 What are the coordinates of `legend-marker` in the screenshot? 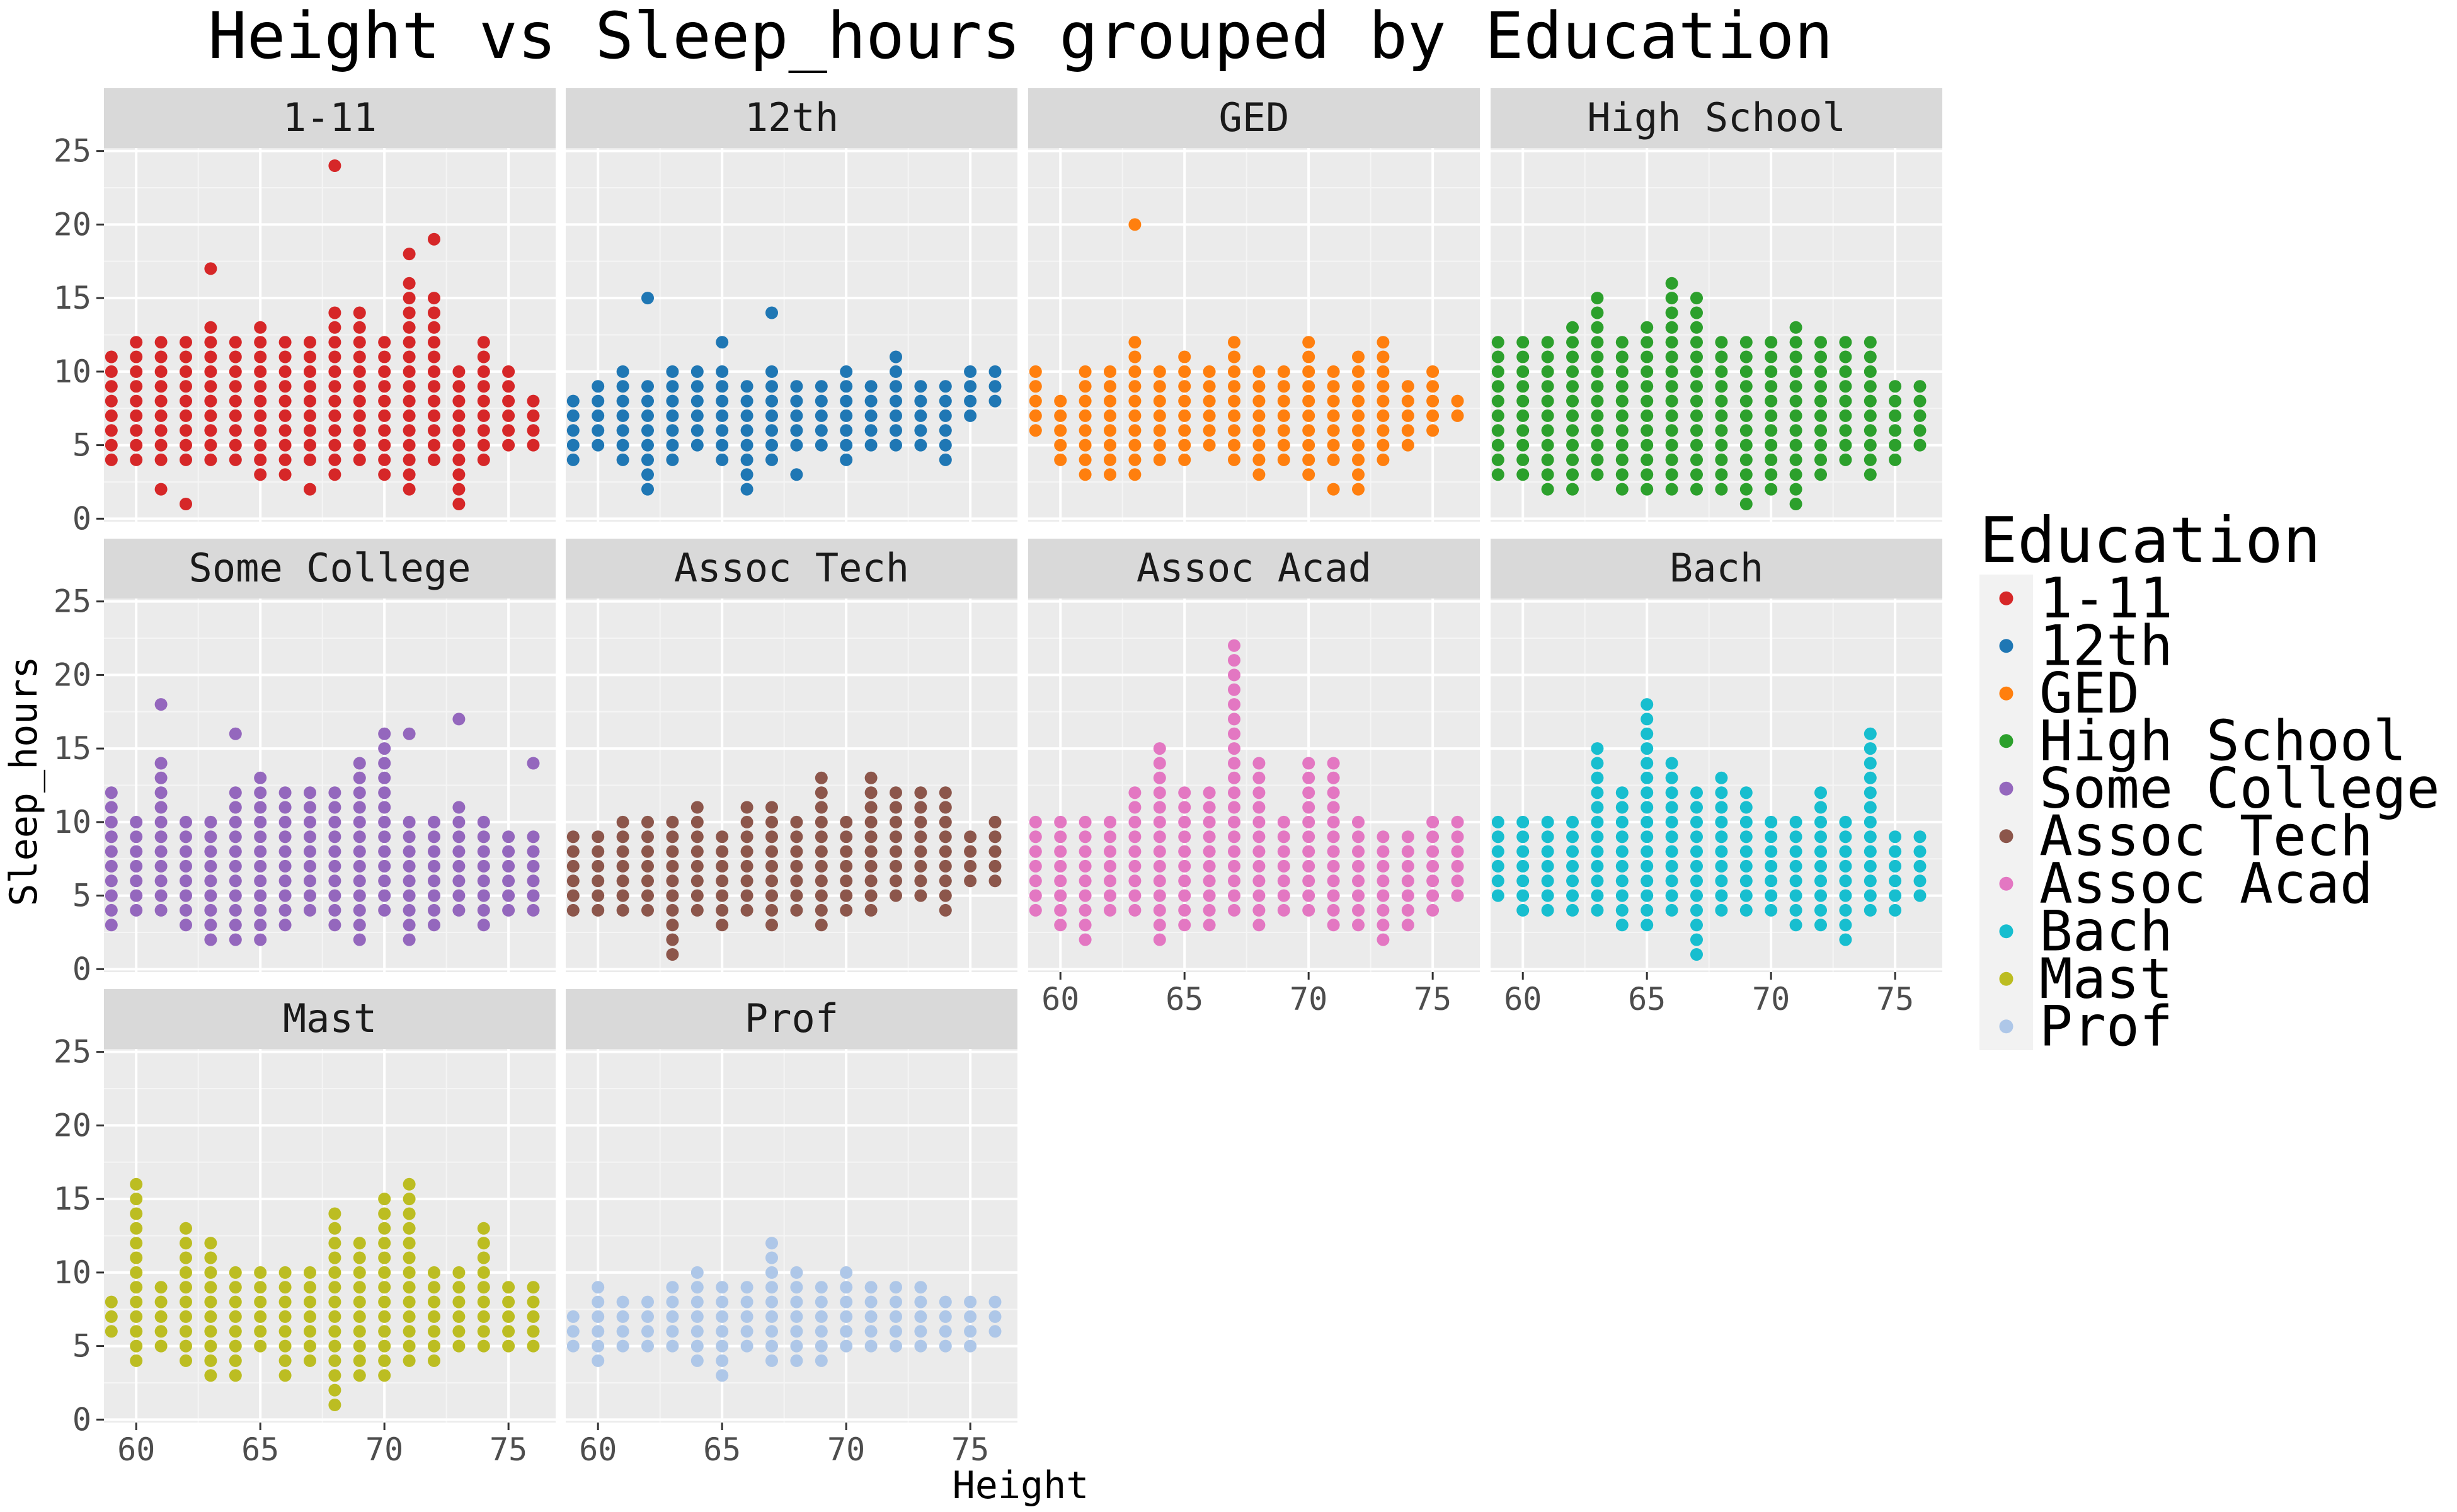 It's located at (2006, 978).